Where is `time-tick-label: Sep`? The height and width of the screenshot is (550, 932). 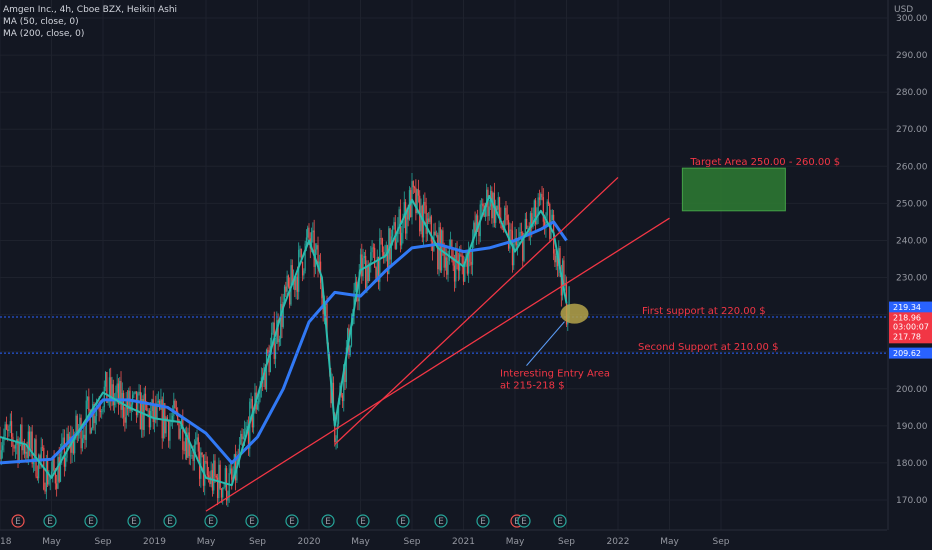
time-tick-label: Sep is located at coordinates (566, 542).